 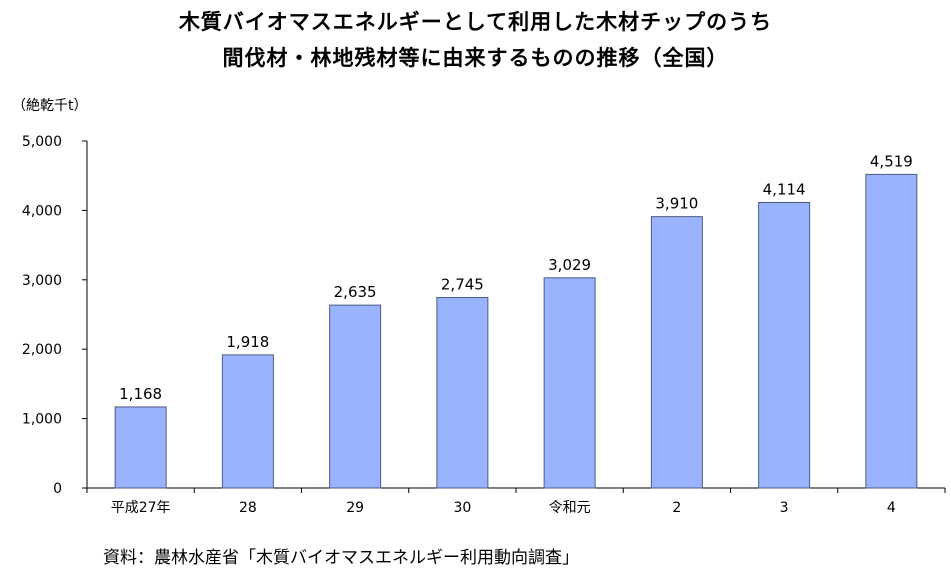 What do you see at coordinates (141, 508) in the screenshot?
I see `x-category-label: 平成27年` at bounding box center [141, 508].